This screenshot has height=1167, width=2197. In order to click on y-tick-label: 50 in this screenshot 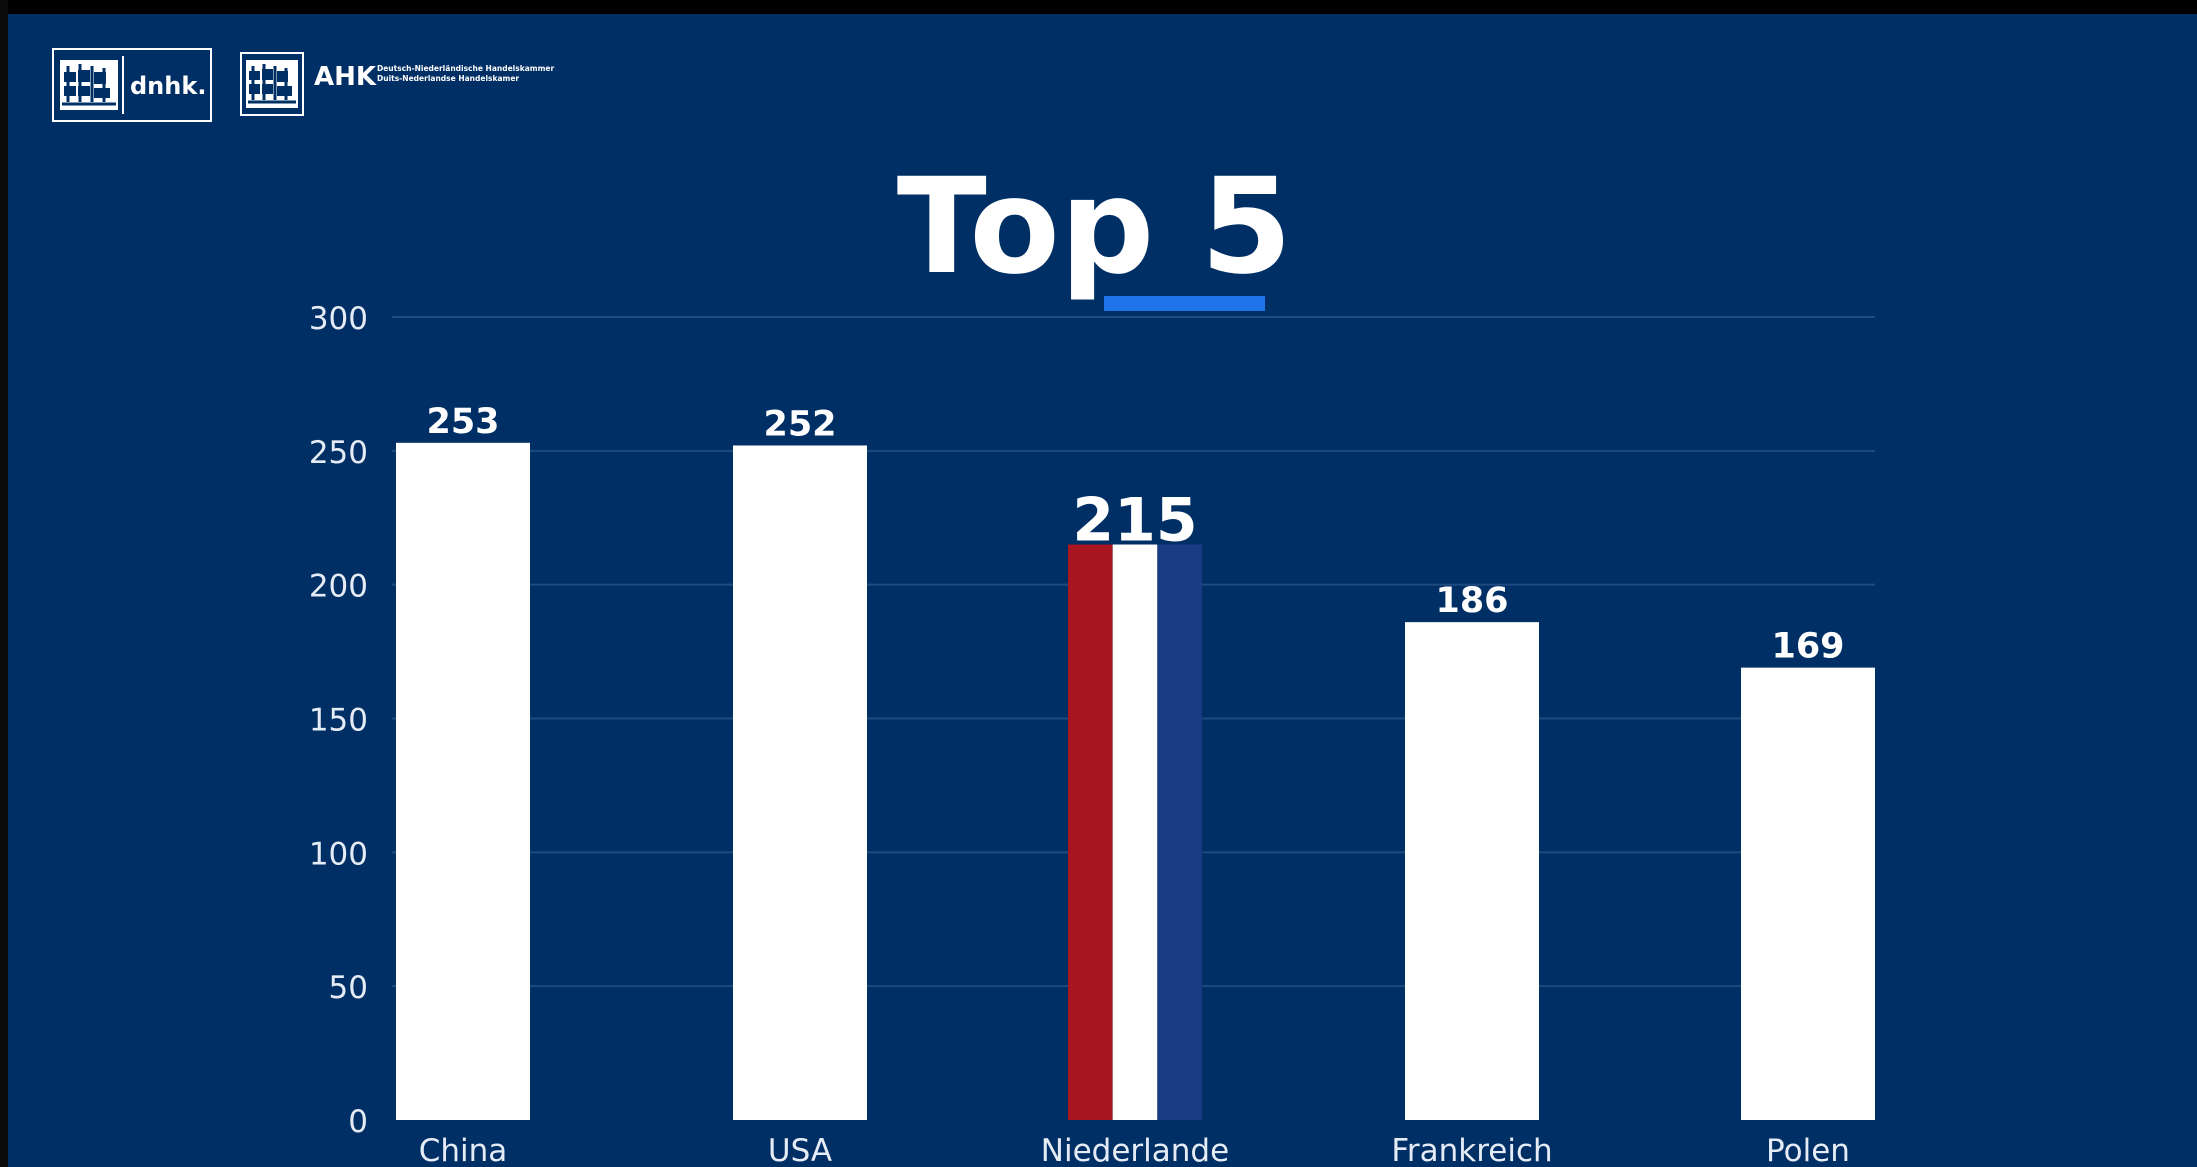, I will do `click(348, 988)`.